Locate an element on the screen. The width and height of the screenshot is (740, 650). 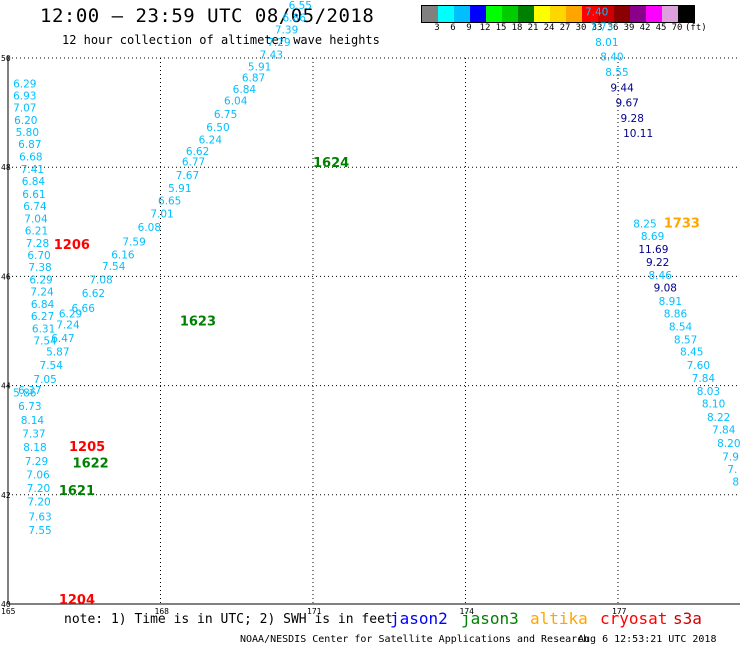
data-point-label: 6.21 is located at coordinates (36, 231).